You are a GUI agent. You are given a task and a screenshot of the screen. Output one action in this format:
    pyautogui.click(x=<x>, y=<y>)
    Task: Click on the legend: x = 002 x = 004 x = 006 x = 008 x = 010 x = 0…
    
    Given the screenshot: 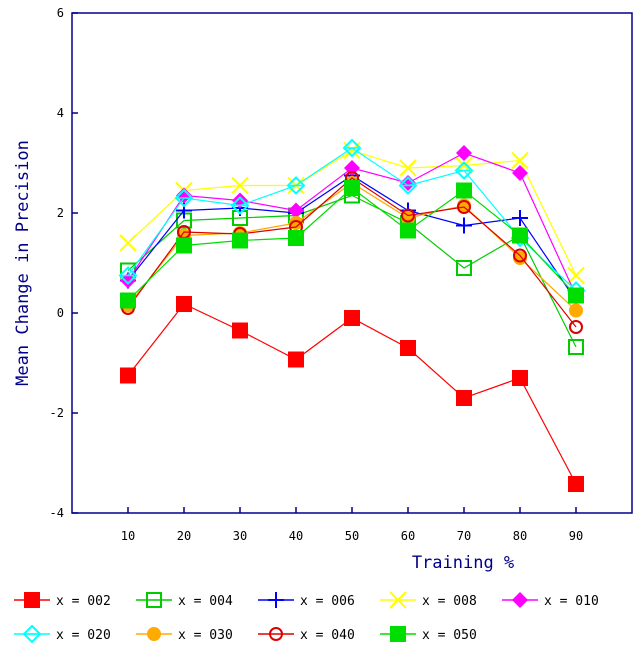 What is the action you would take?
    pyautogui.click(x=306, y=617)
    